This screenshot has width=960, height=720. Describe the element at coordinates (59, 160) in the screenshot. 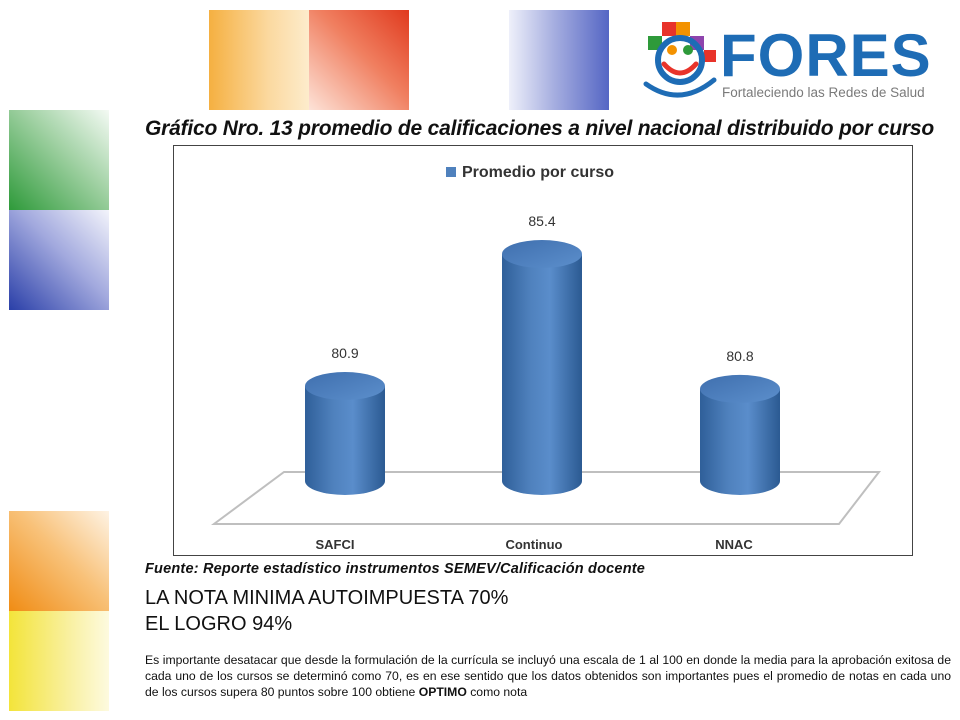

I see `decor-square-green` at that location.